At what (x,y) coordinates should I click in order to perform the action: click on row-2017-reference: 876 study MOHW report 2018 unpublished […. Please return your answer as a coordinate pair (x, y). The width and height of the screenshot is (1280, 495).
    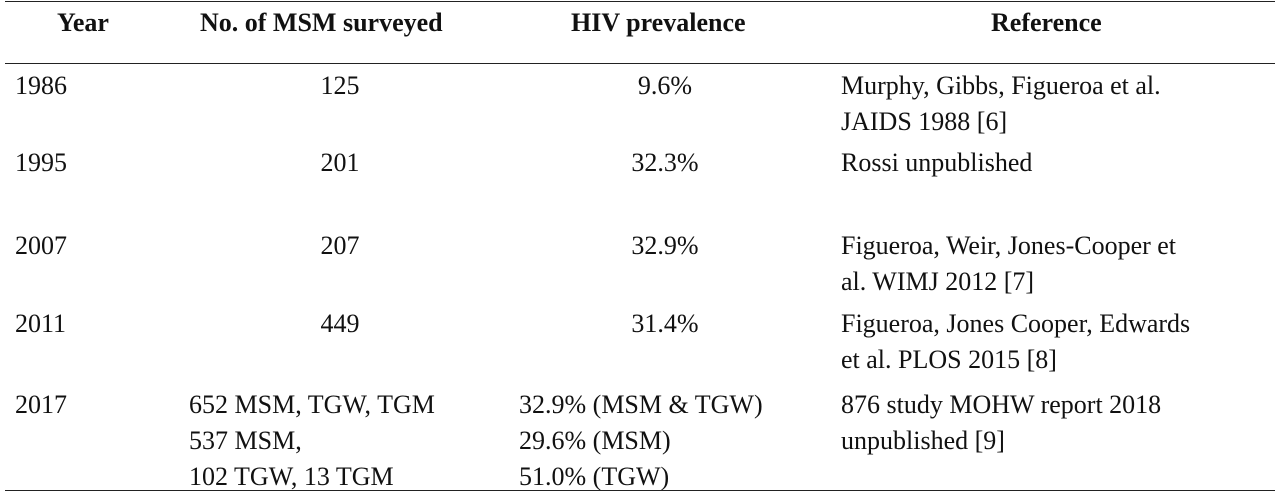
    Looking at the image, I should click on (1001, 422).